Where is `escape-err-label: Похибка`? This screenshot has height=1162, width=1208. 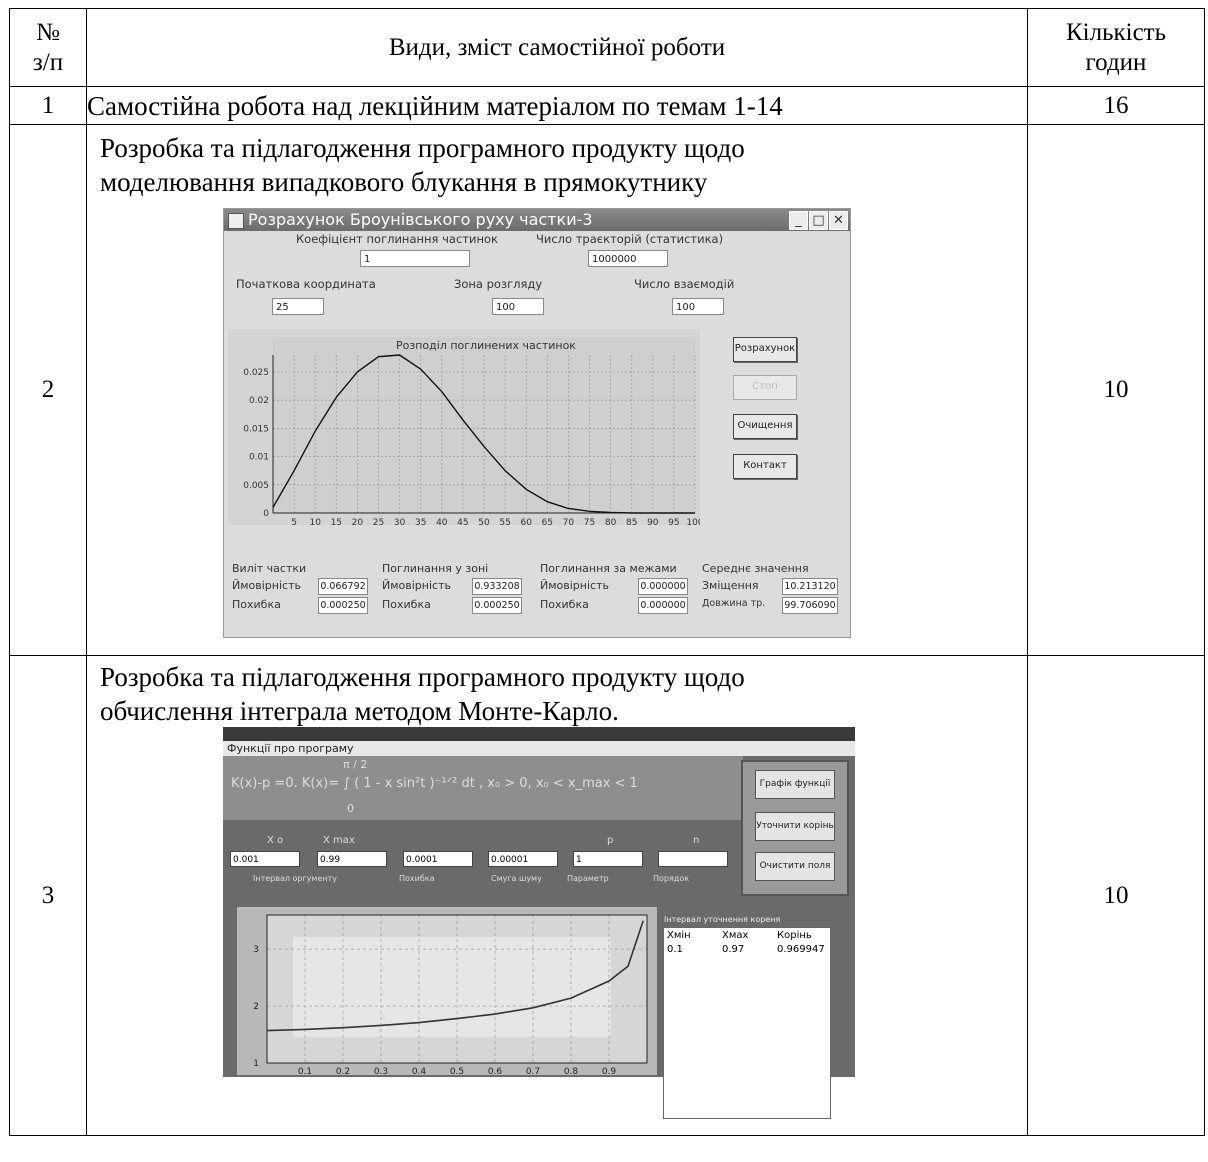 escape-err-label: Похибка is located at coordinates (256, 604).